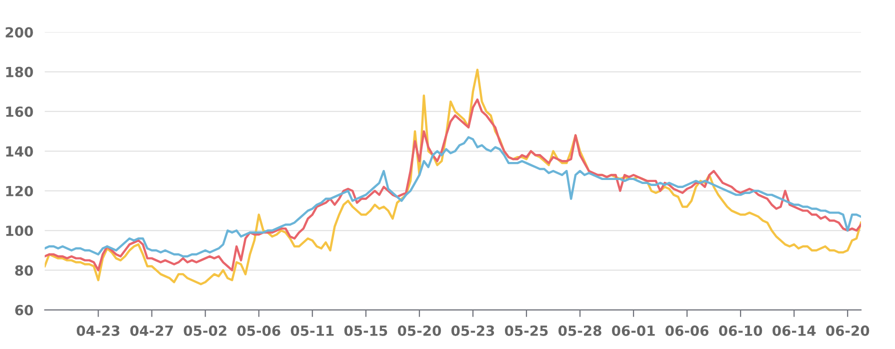 The image size is (895, 349). Describe the element at coordinates (98, 330) in the screenshot. I see `x-tick-label: 04-23` at that location.